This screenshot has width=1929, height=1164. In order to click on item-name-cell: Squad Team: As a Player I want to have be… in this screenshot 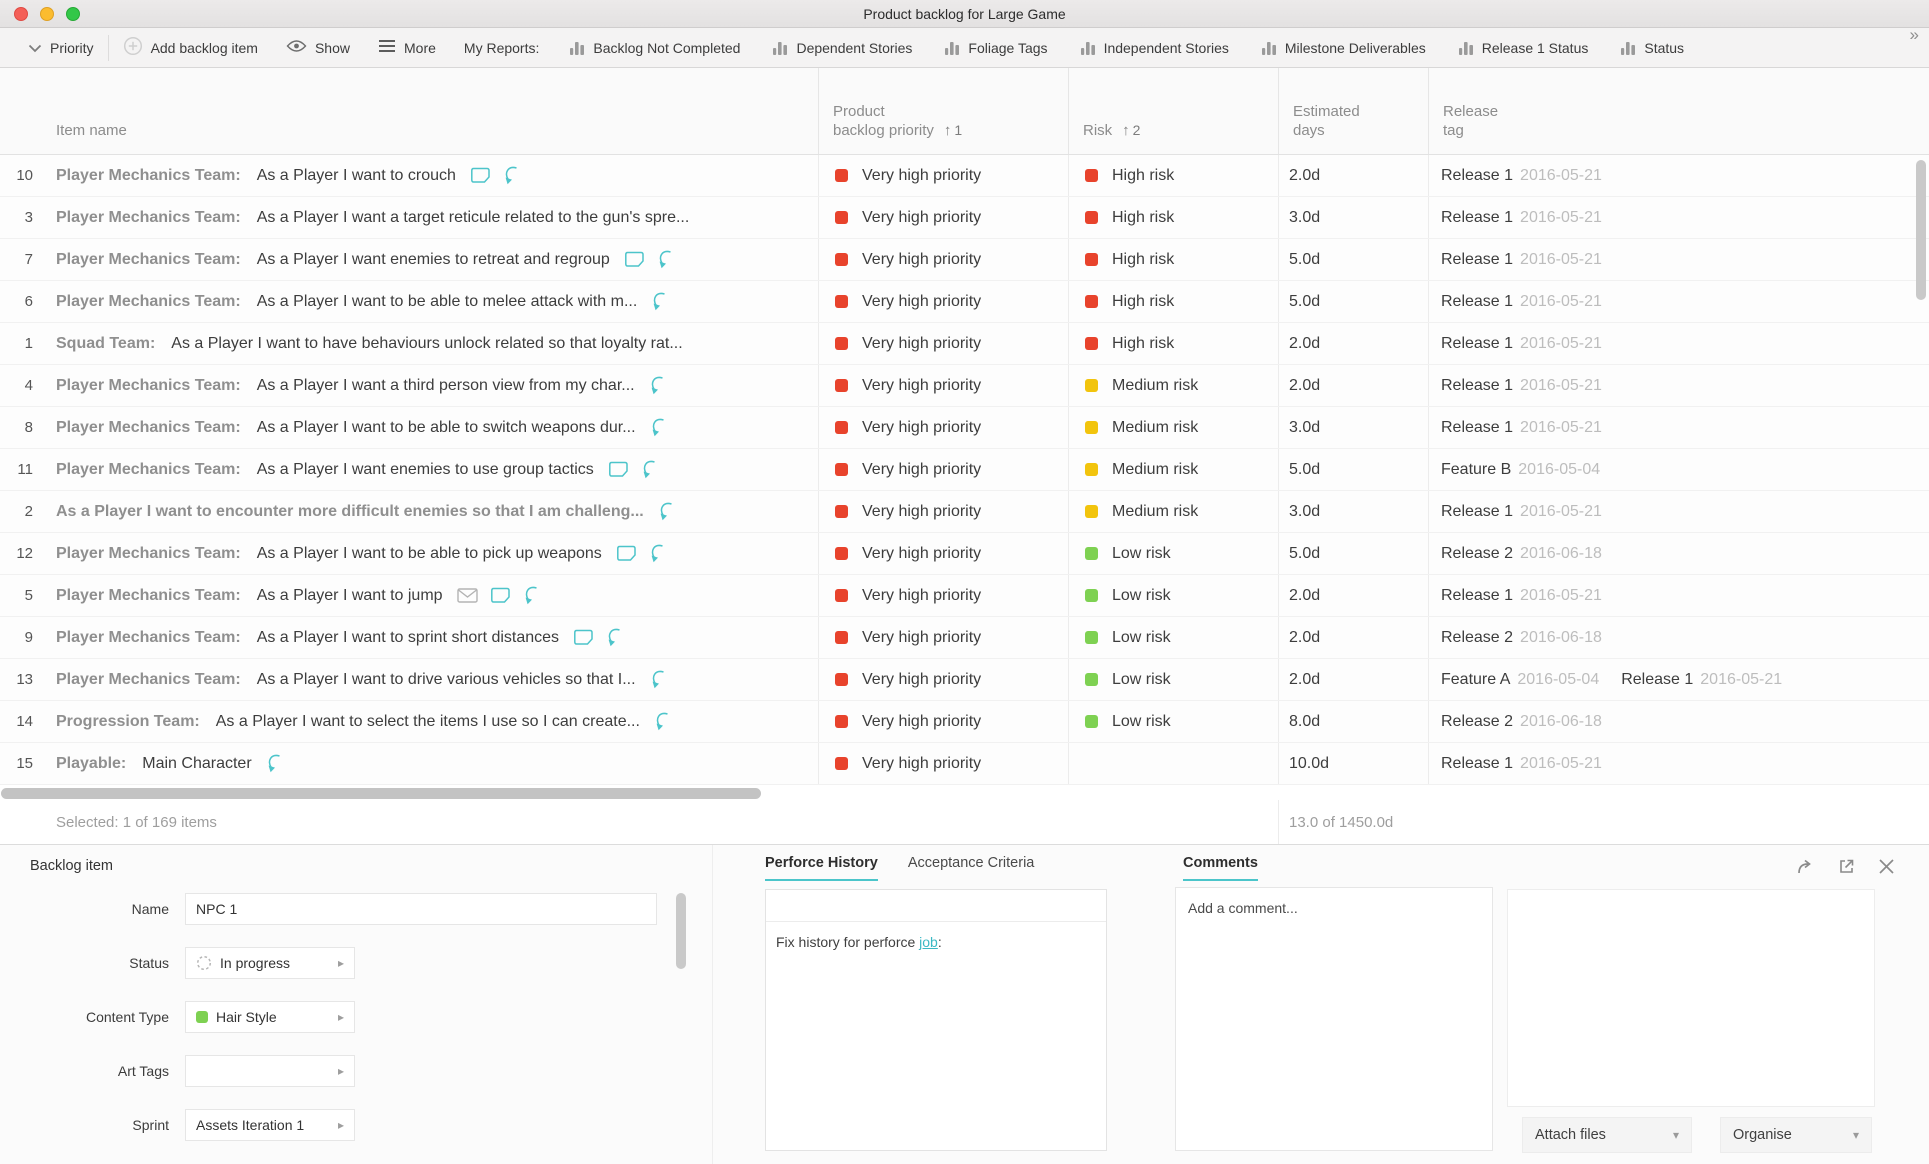, I will do `click(430, 343)`.